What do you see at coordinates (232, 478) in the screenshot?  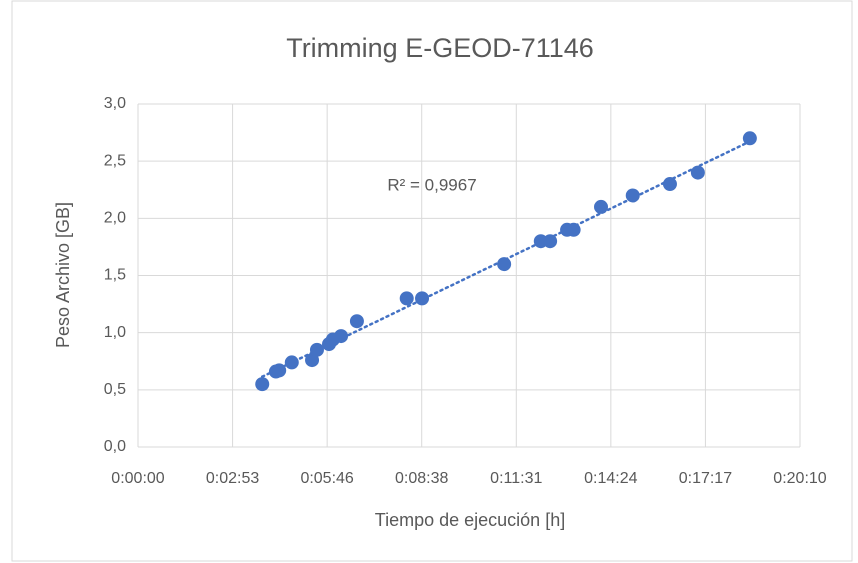 I see `x-tick-label: 0:02:53` at bounding box center [232, 478].